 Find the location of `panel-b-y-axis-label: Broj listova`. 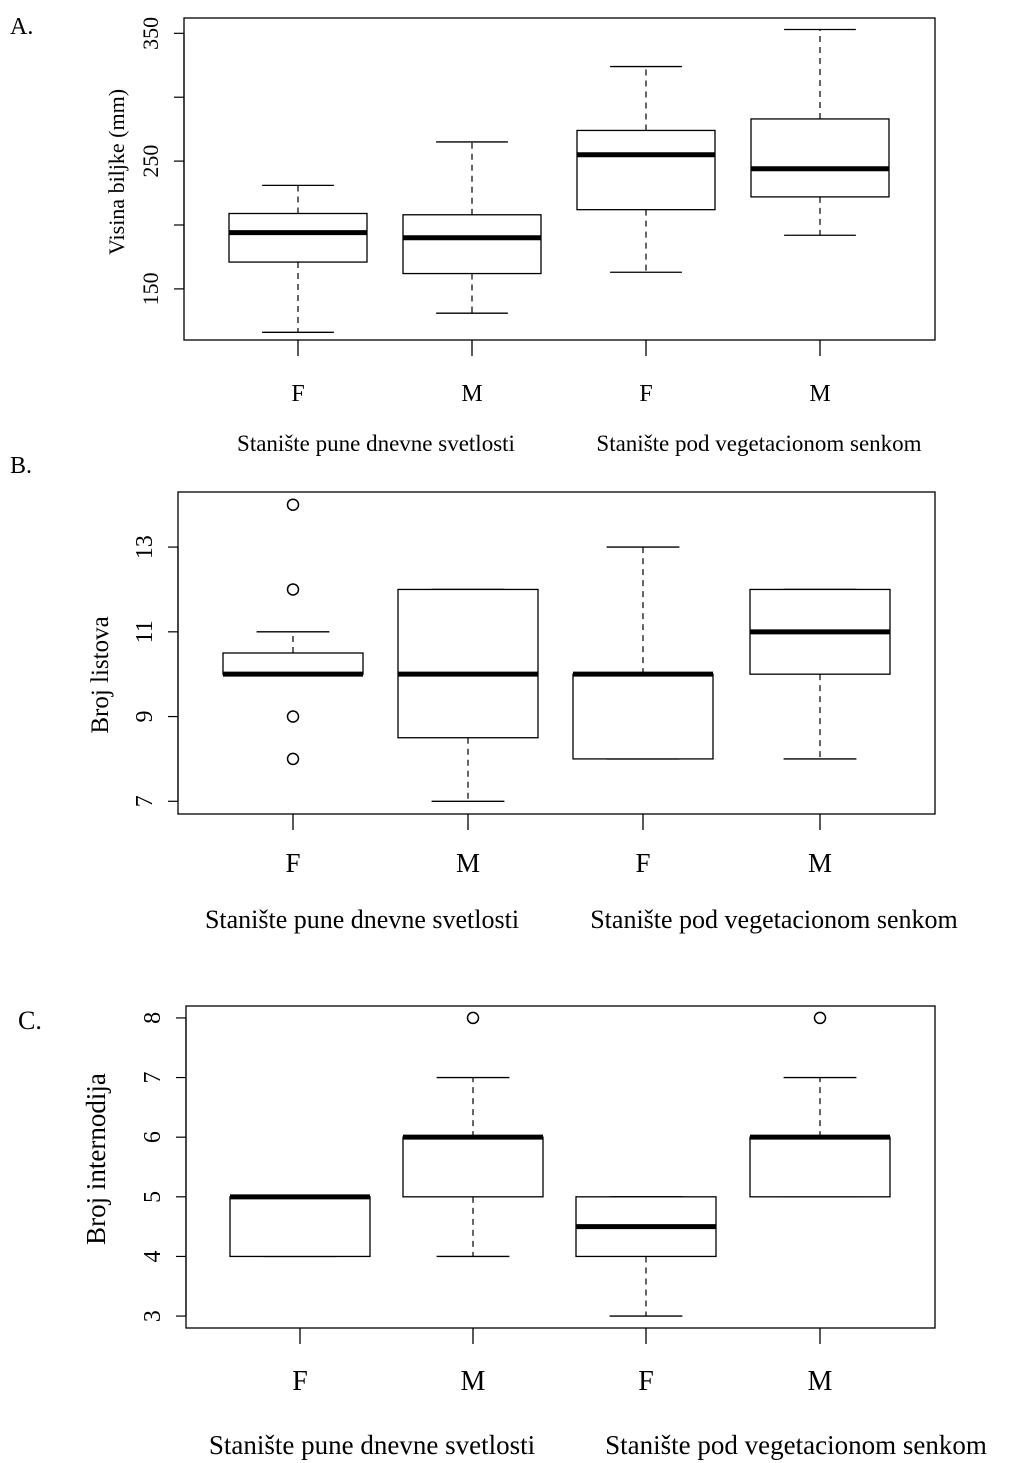

panel-b-y-axis-label: Broj listova is located at coordinates (100, 674).